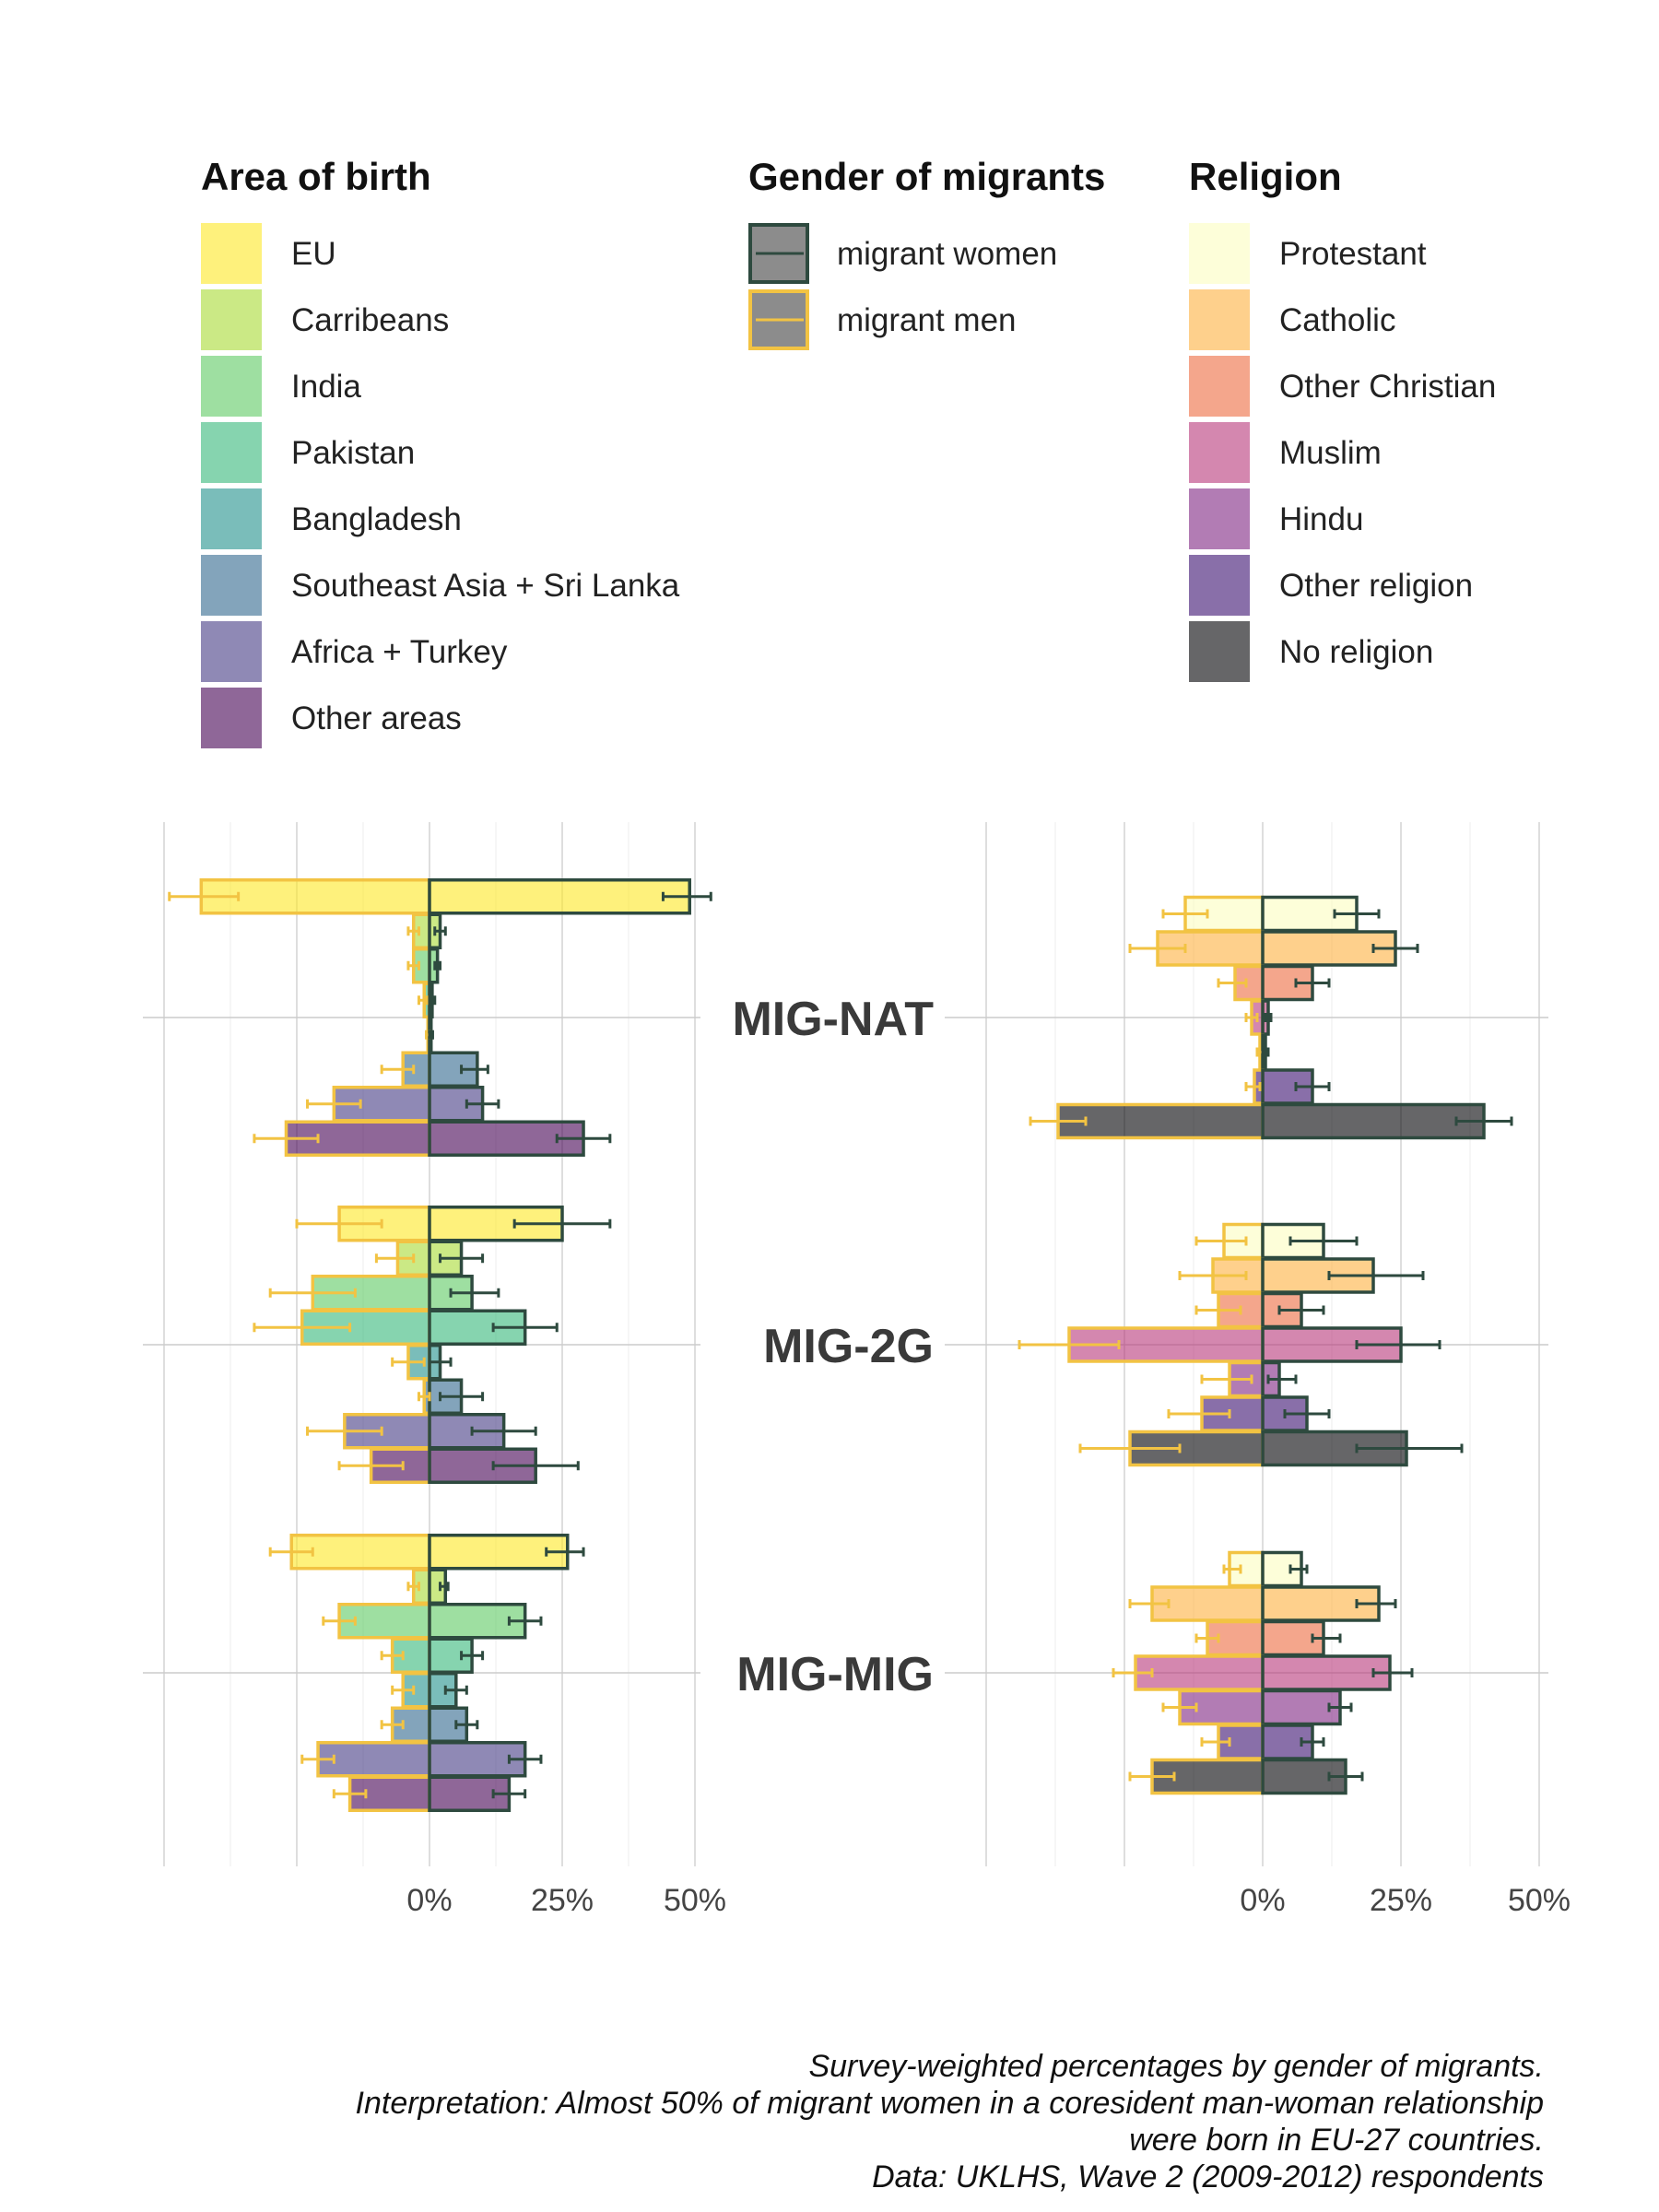 This screenshot has height=2212, width=1659. What do you see at coordinates (499, 1552) in the screenshot?
I see `bar-women-eu` at bounding box center [499, 1552].